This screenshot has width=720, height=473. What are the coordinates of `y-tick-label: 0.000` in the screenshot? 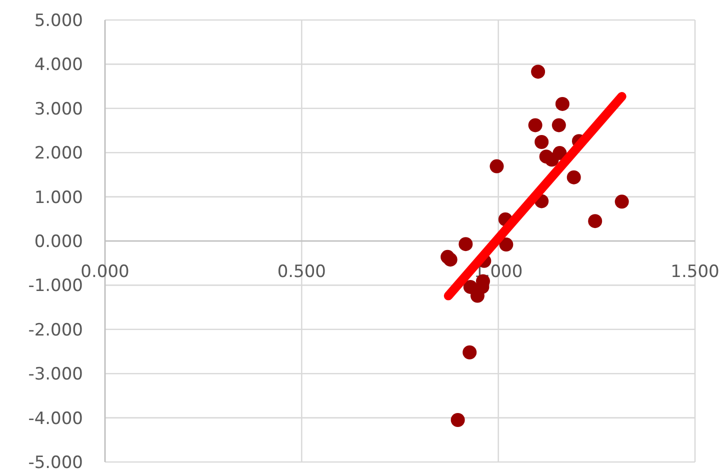 It's located at (58, 242).